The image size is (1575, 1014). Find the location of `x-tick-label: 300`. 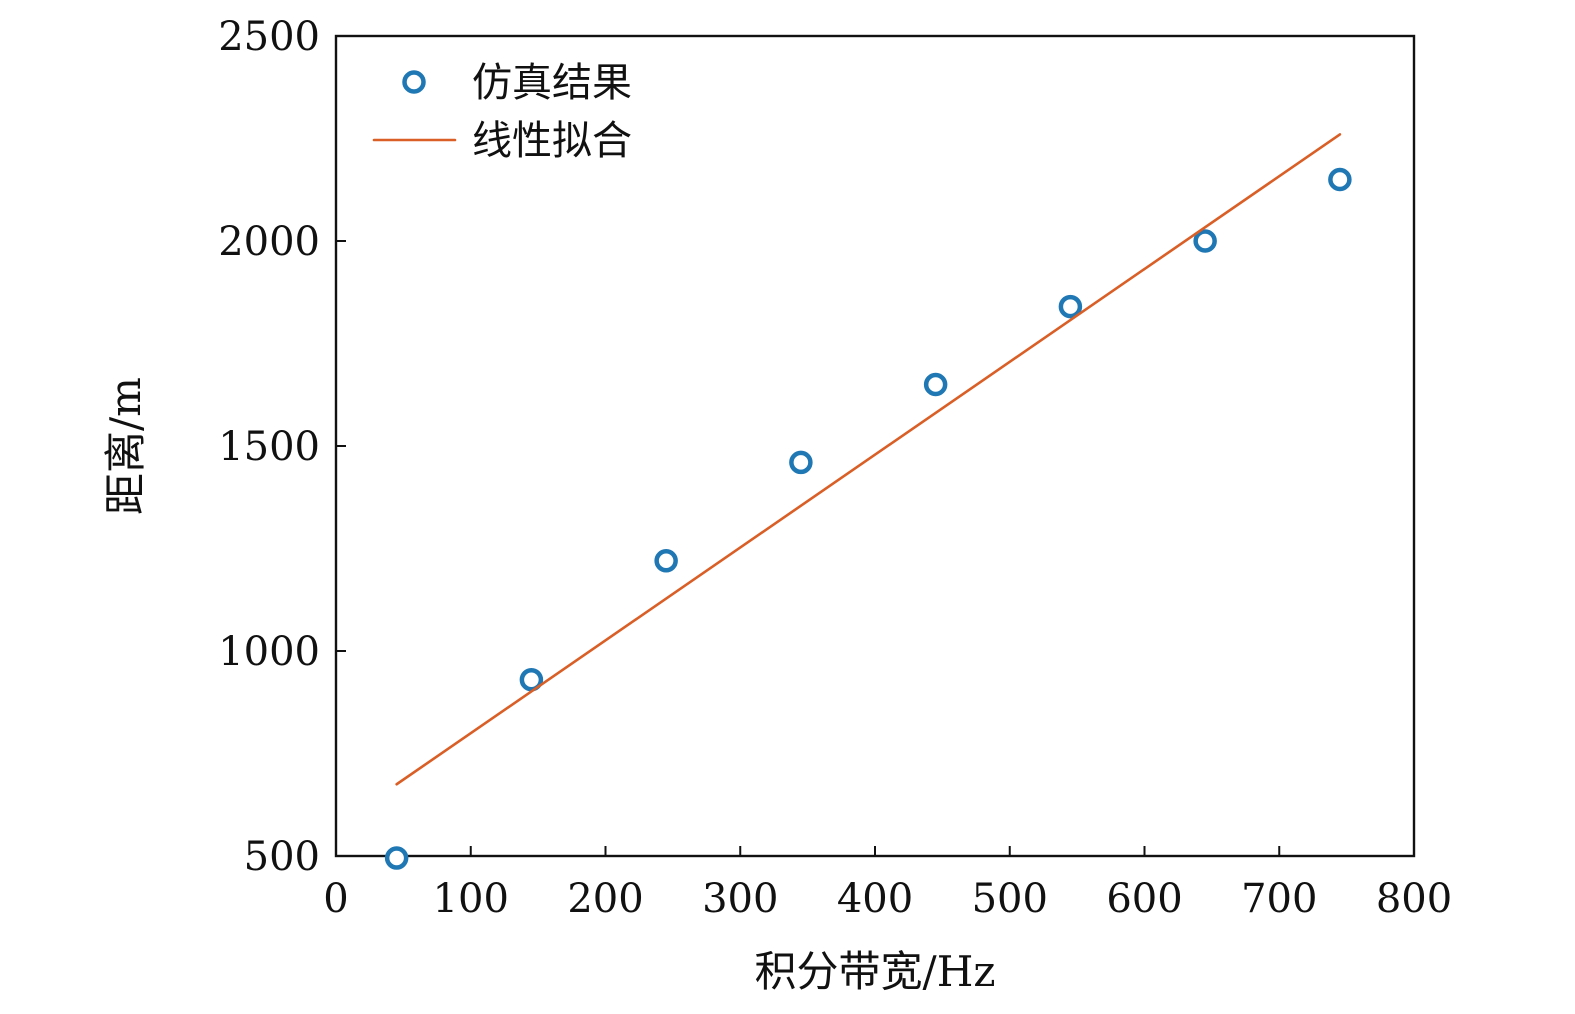

x-tick-label: 300 is located at coordinates (740, 899).